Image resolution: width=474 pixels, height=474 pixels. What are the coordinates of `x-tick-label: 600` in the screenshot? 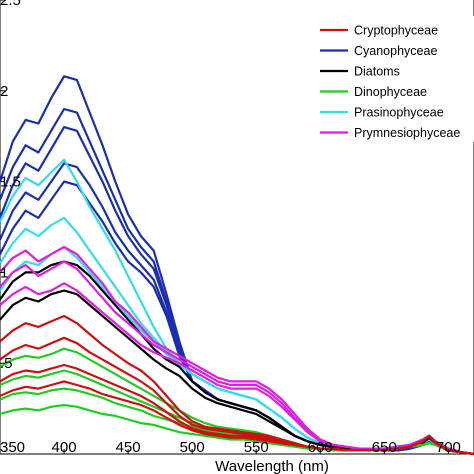 It's located at (320, 447).